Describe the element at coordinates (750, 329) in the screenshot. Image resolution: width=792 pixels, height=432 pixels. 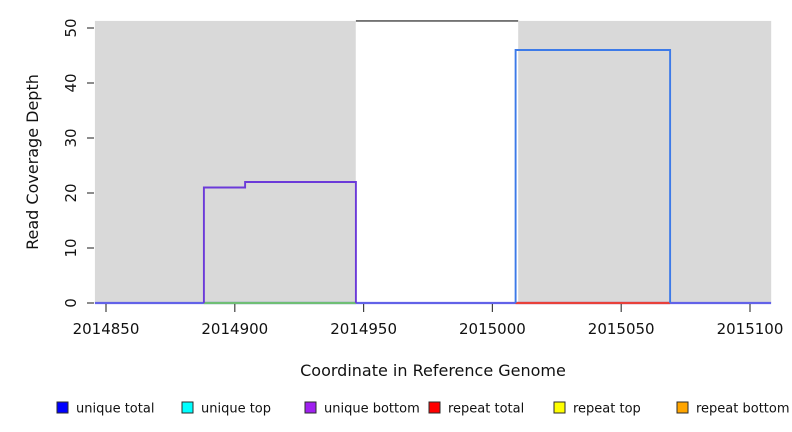
I see `x-axis-tick-label: 2015100` at that location.